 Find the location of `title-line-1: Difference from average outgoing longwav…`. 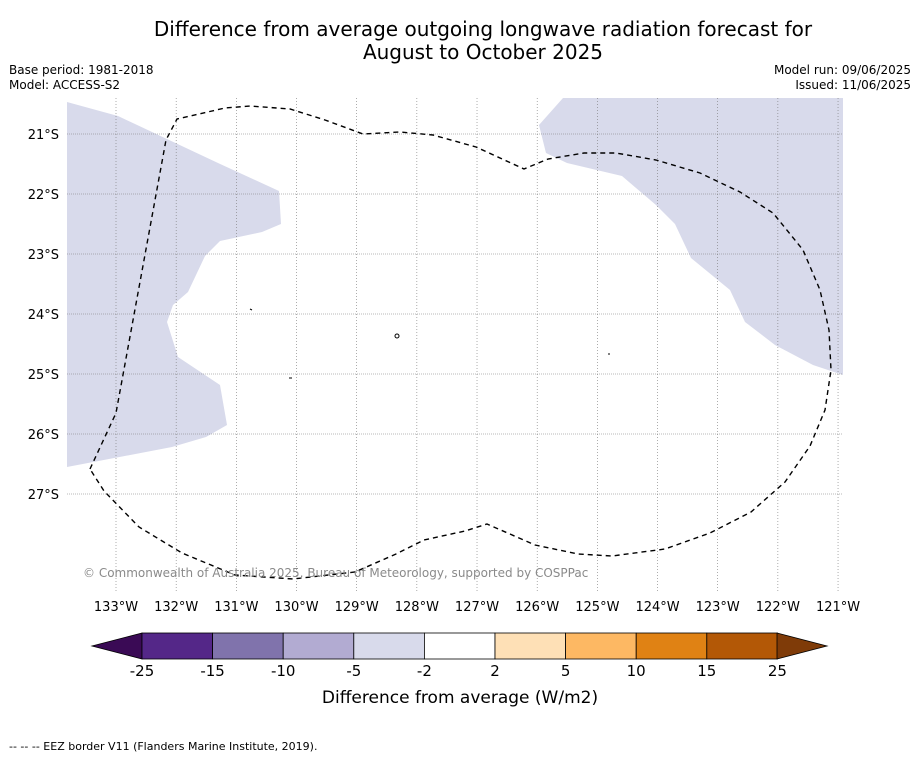

title-line-1: Difference from average outgoing longwav… is located at coordinates (483, 29).